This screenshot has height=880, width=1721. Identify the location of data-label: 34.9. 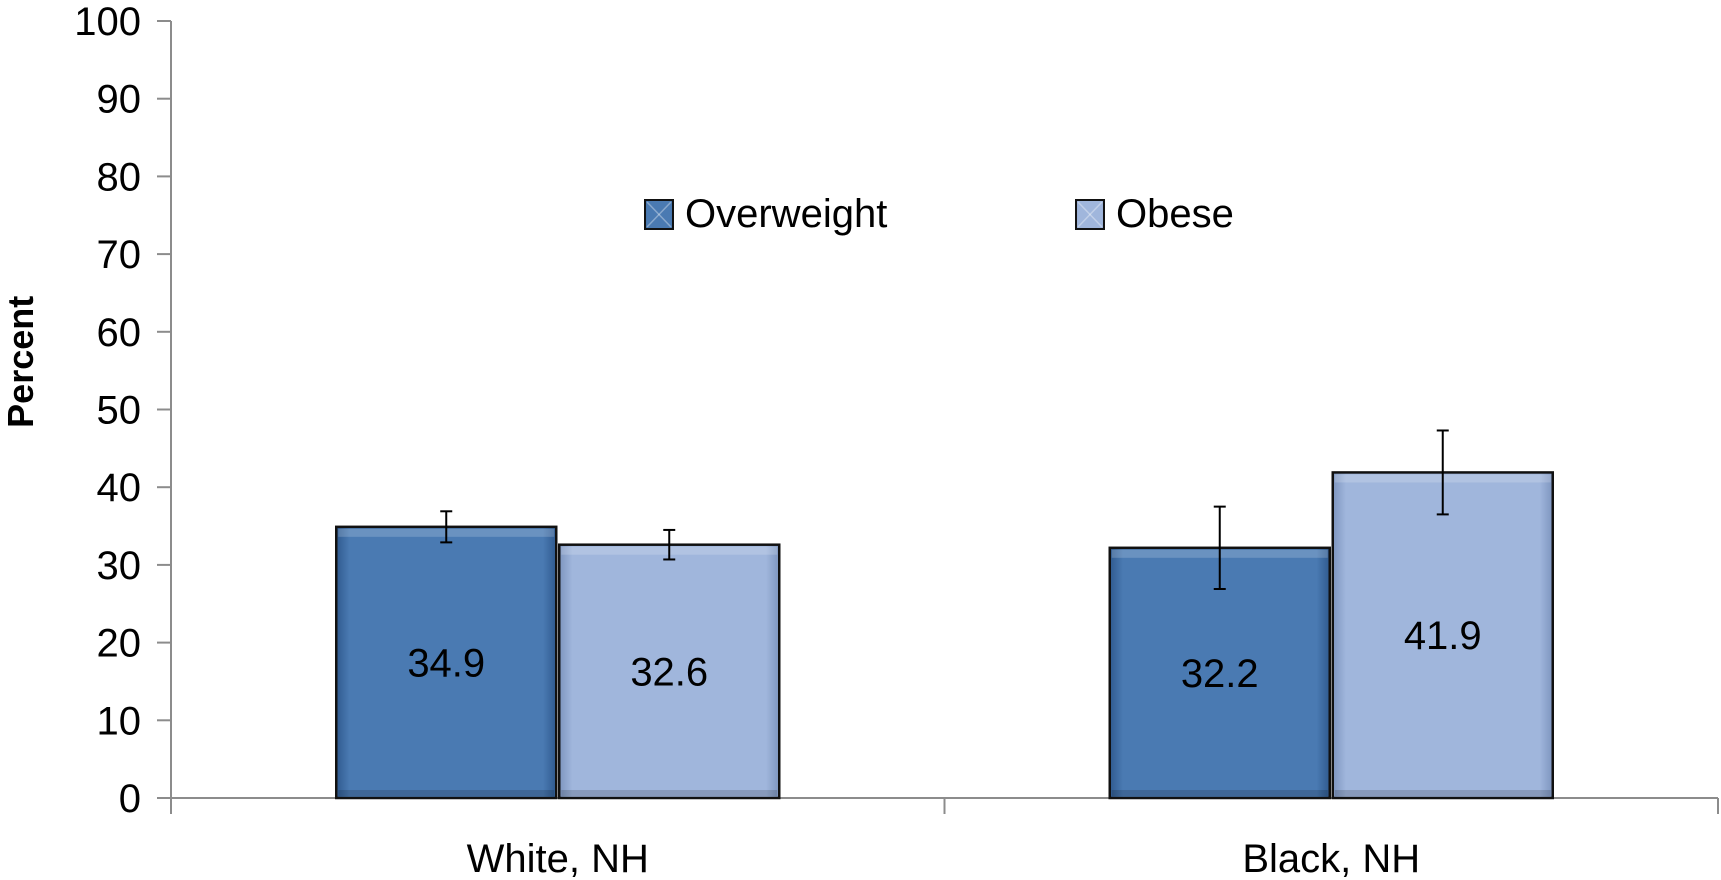
(446, 663).